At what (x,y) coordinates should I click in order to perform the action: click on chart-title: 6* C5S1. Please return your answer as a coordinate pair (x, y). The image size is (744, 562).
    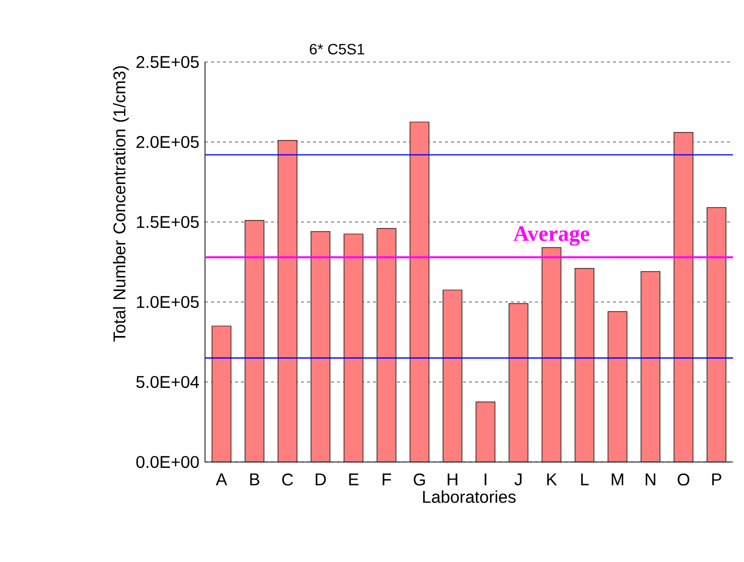
    Looking at the image, I should click on (337, 49).